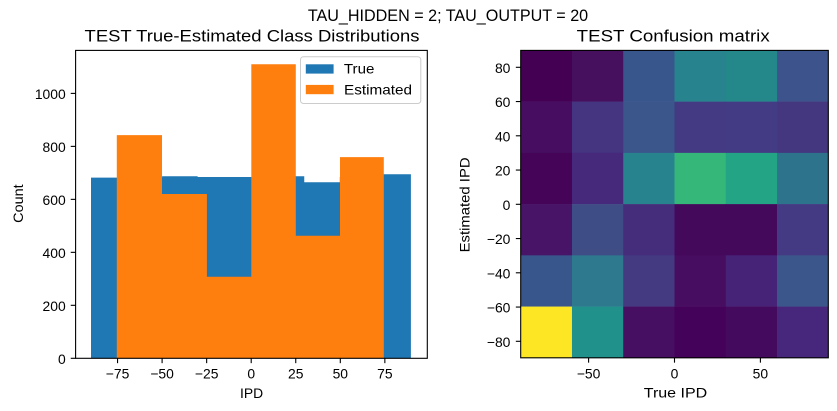  Describe the element at coordinates (503, 68) in the screenshot. I see `svg-text: 80` at that location.